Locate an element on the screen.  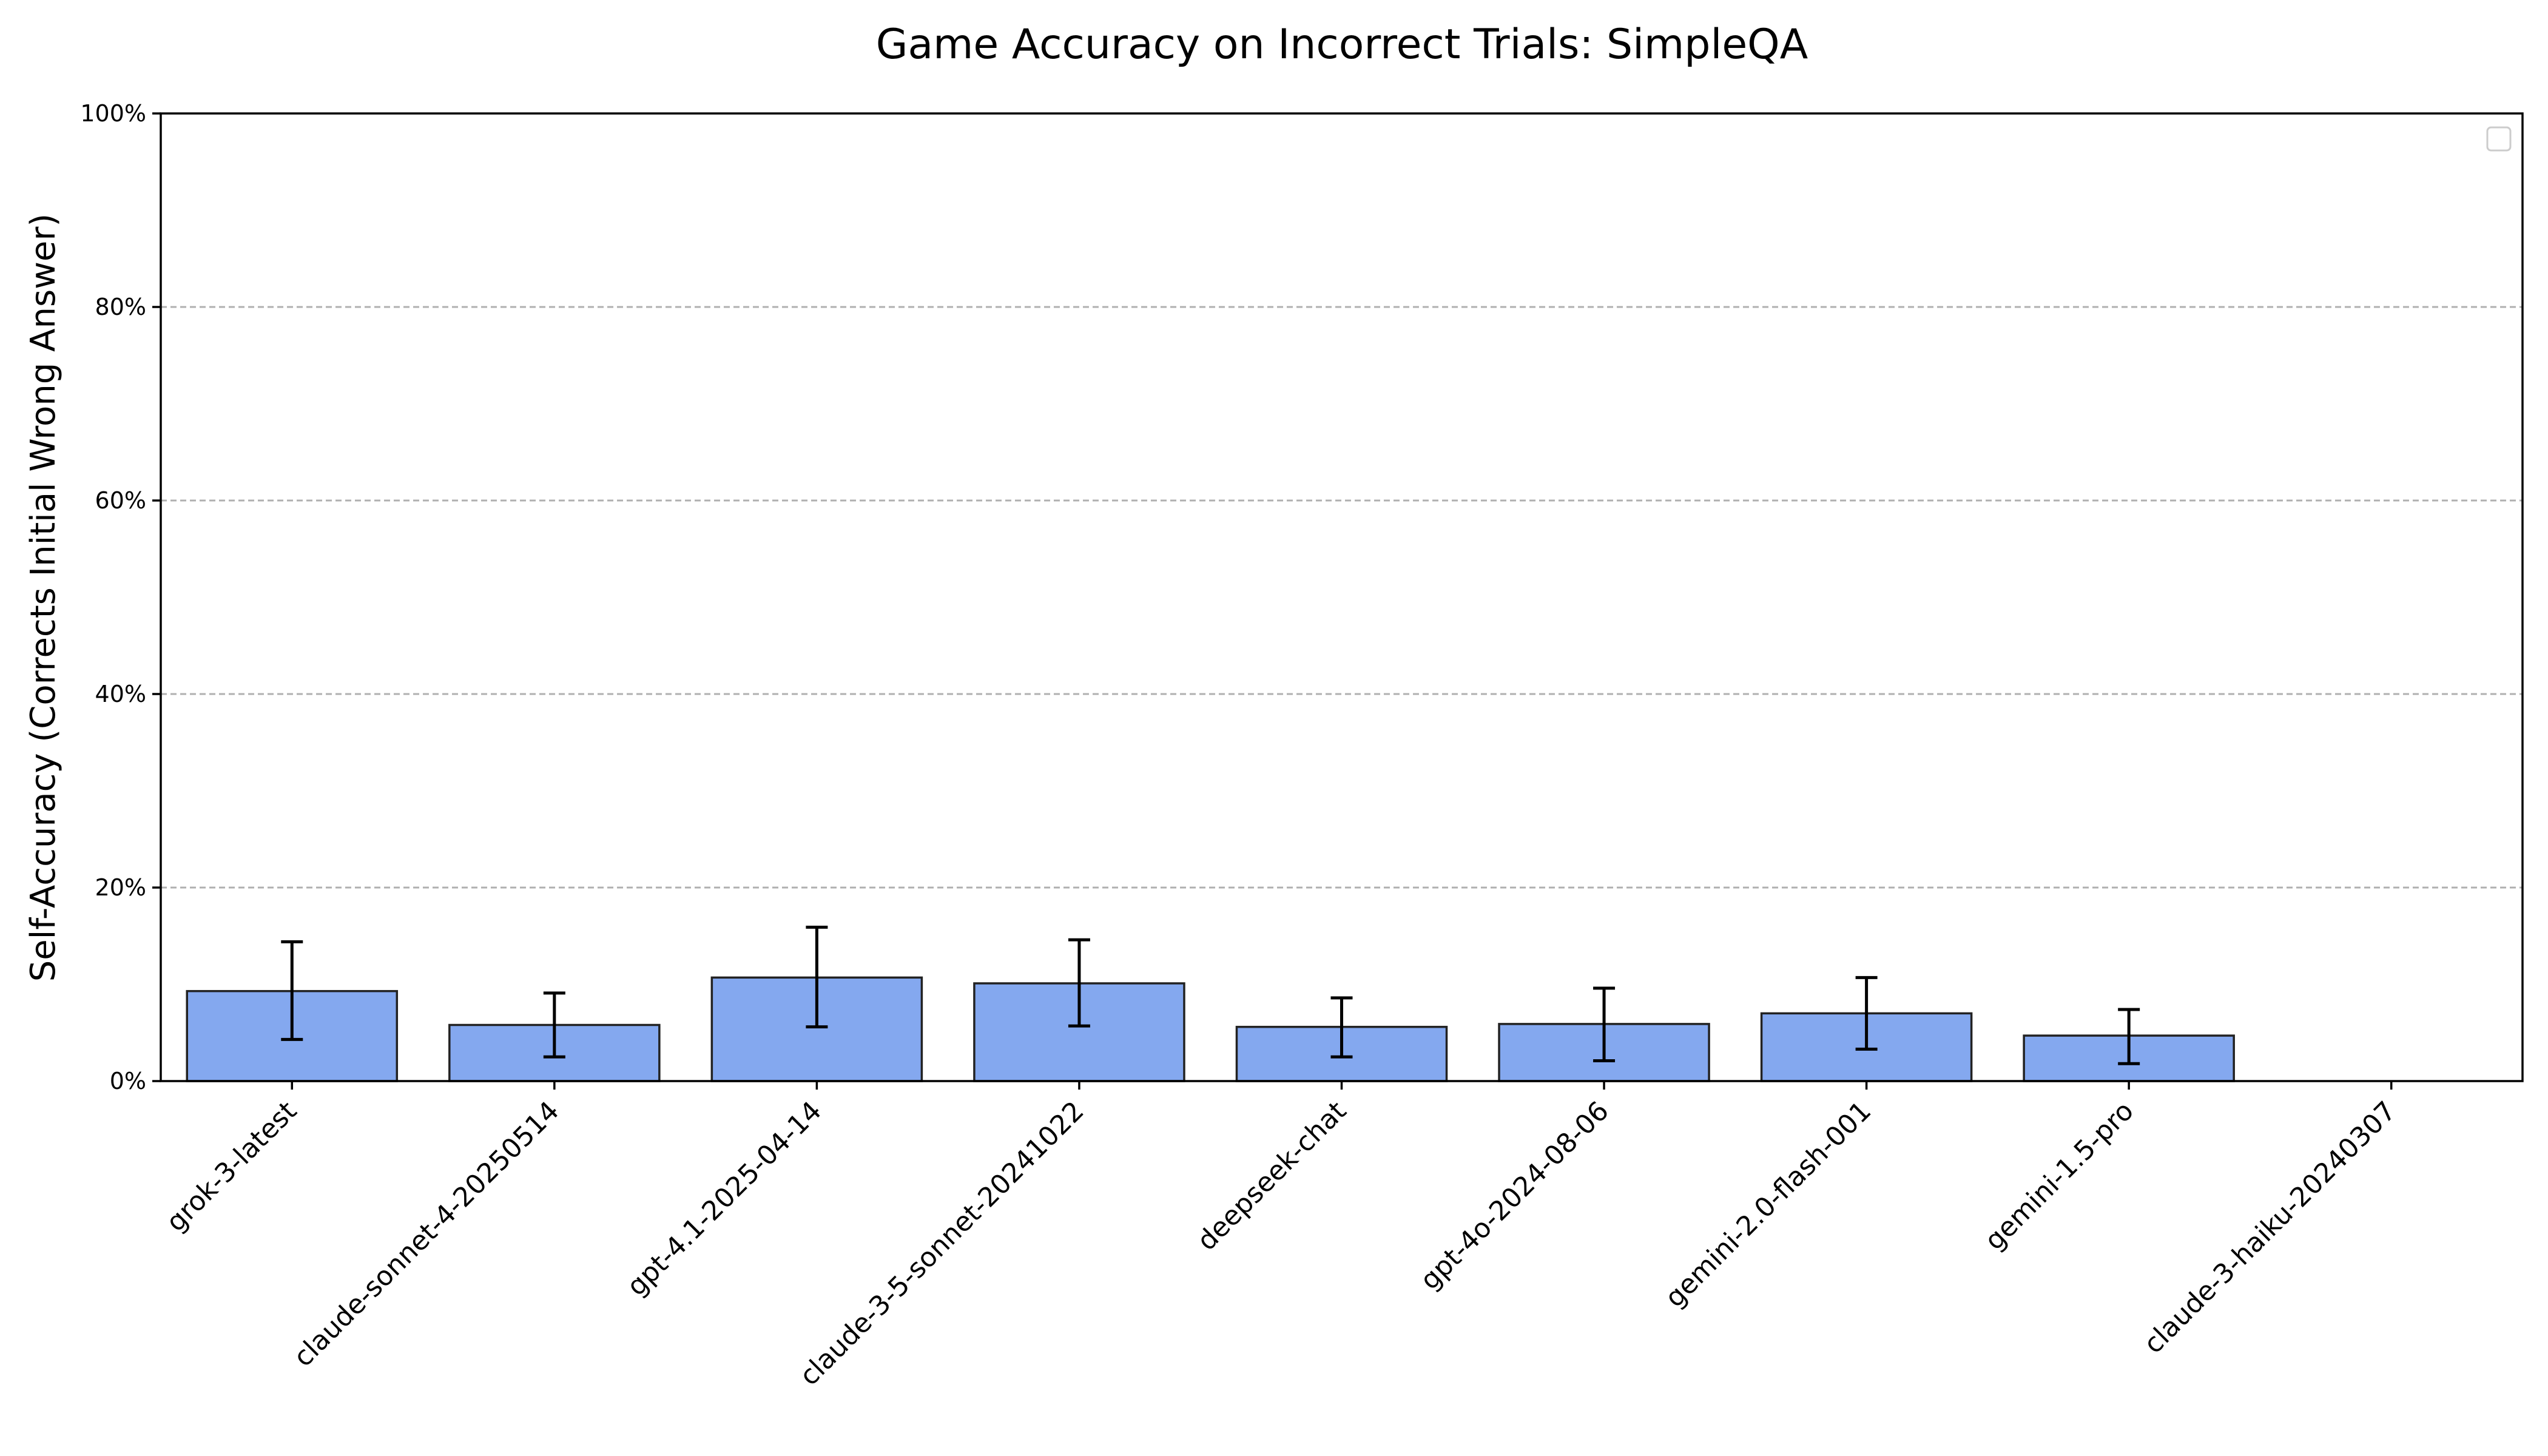
error-bar-deepseek-chat is located at coordinates (1341, 1027).